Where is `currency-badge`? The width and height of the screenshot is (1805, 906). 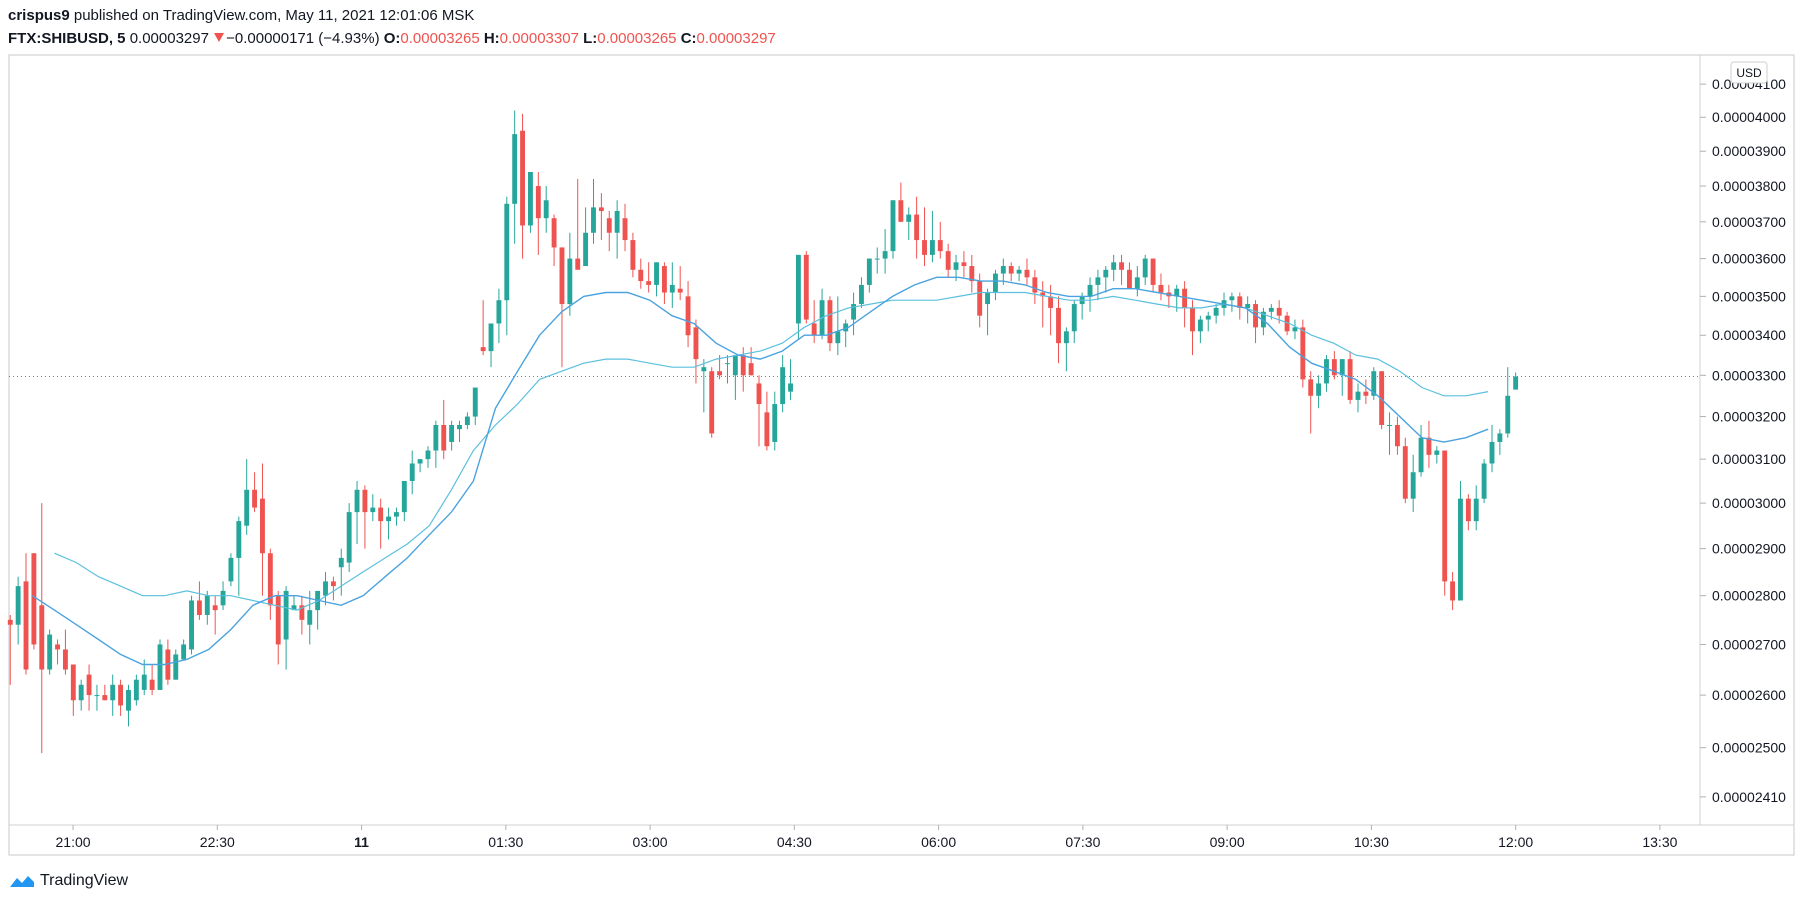
currency-badge is located at coordinates (1749, 72).